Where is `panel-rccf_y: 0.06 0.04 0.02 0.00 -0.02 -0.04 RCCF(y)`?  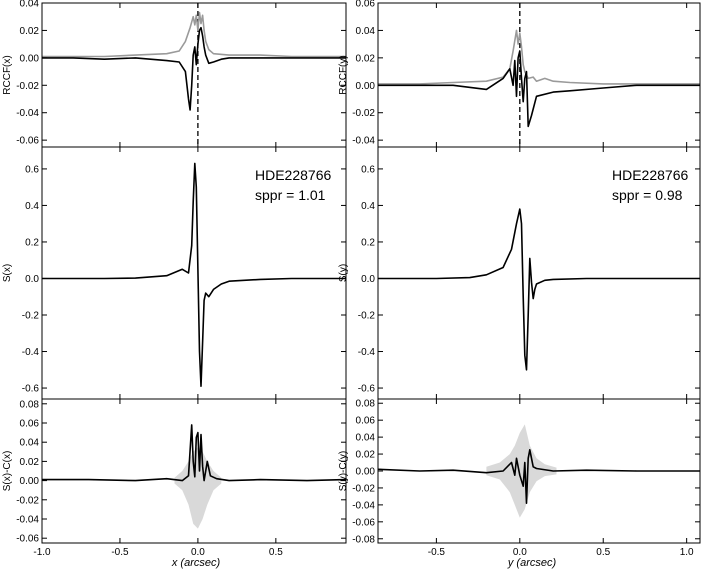 panel-rccf_y: 0.06 0.04 0.02 0.00 -0.02 -0.04 RCCF(y) is located at coordinates (519, 74).